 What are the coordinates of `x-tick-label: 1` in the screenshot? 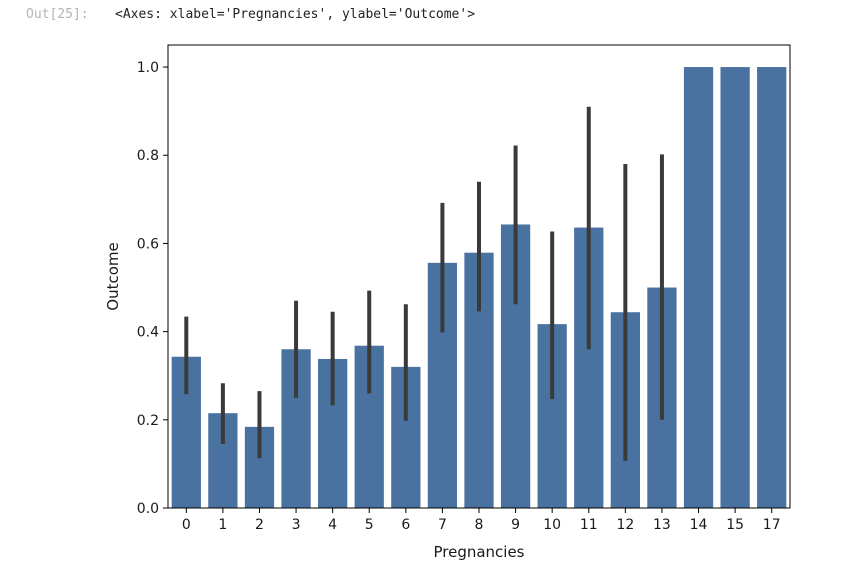 It's located at (222, 525).